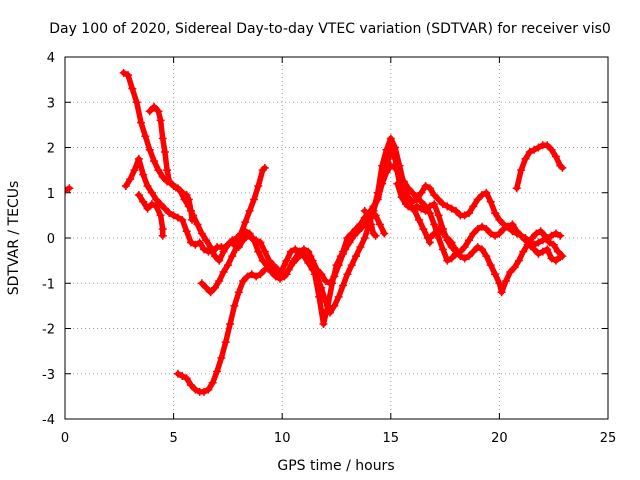 The height and width of the screenshot is (480, 640). What do you see at coordinates (173, 438) in the screenshot?
I see `x-tick-label: 5` at bounding box center [173, 438].